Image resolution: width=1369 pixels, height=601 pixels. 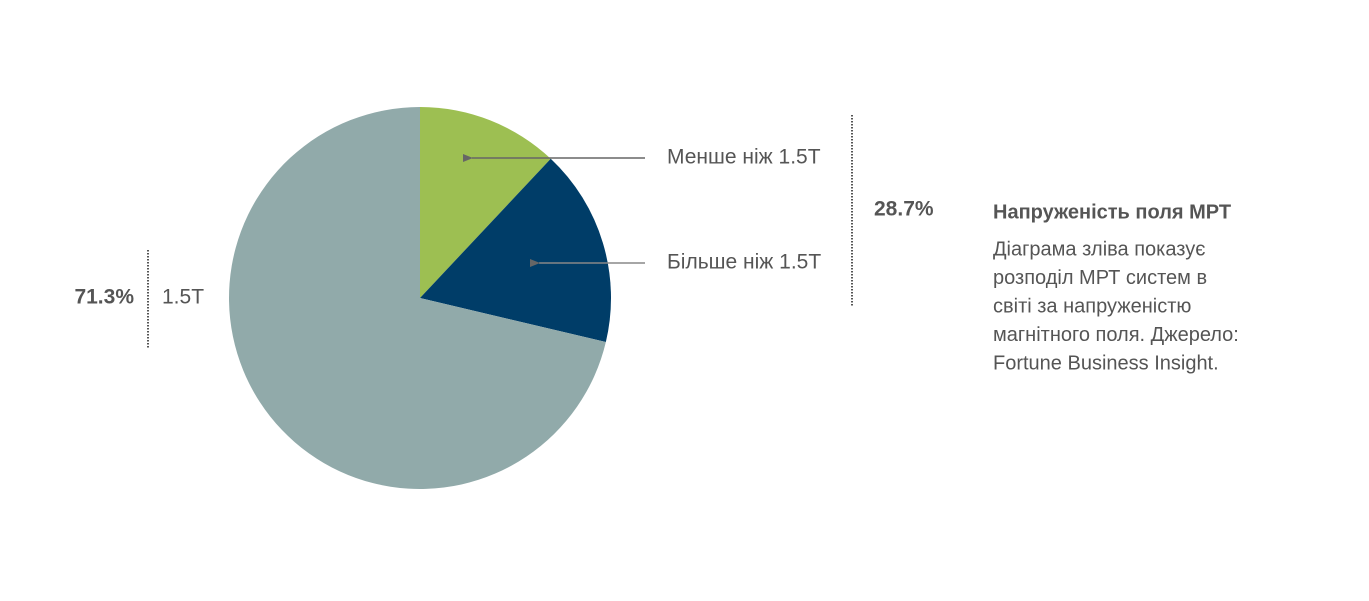 What do you see at coordinates (744, 157) in the screenshot?
I see `slice-label: Менше ніж 1.5T` at bounding box center [744, 157].